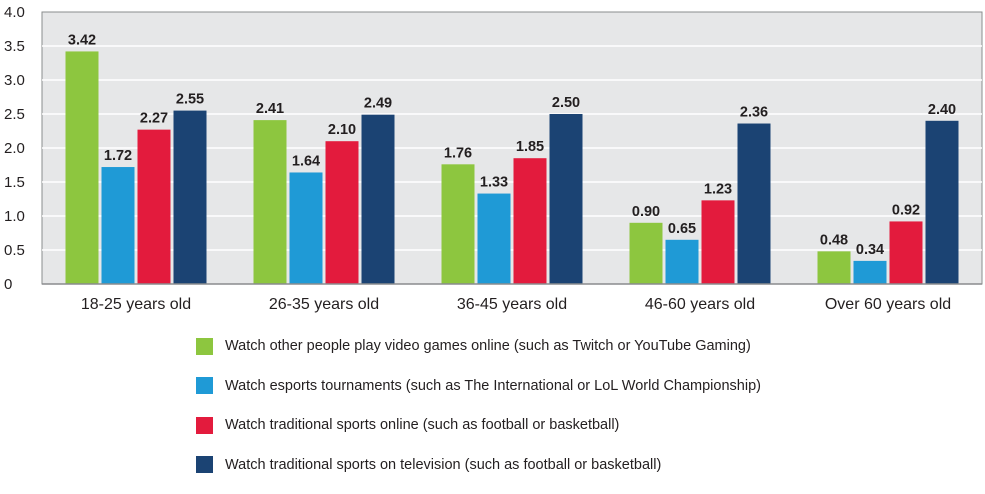 The width and height of the screenshot is (985, 494). What do you see at coordinates (82, 40) in the screenshot?
I see `data-label: 3.42` at bounding box center [82, 40].